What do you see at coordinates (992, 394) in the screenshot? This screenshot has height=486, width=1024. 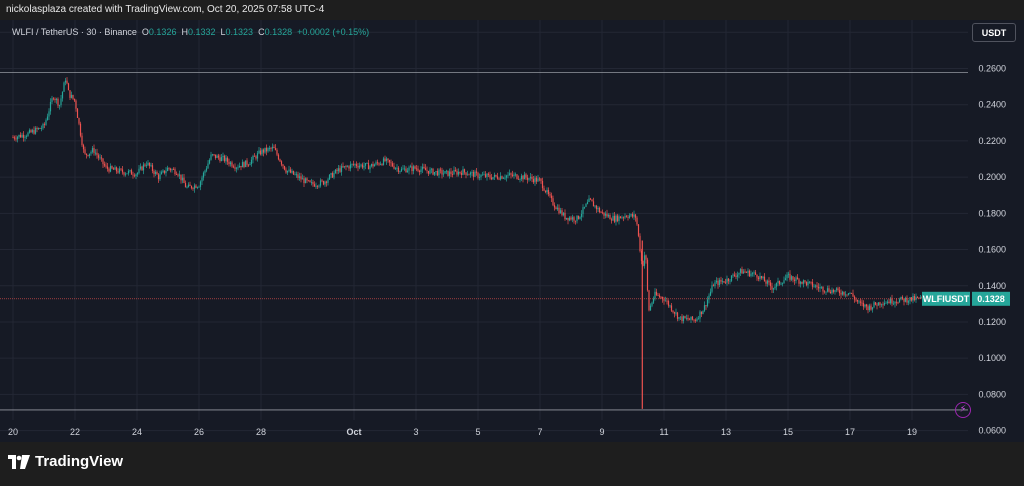 I see `y-tick-label: 0.0800` at bounding box center [992, 394].